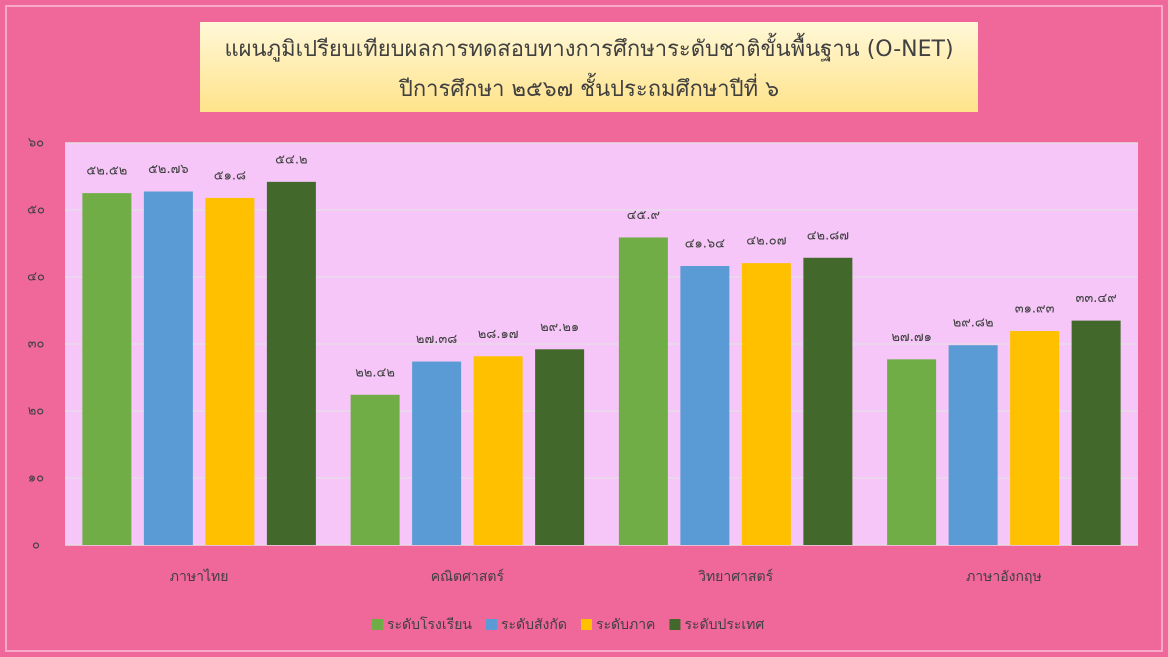  I want to click on x-tick-label: วิทยาศาสตร์, so click(736, 576).